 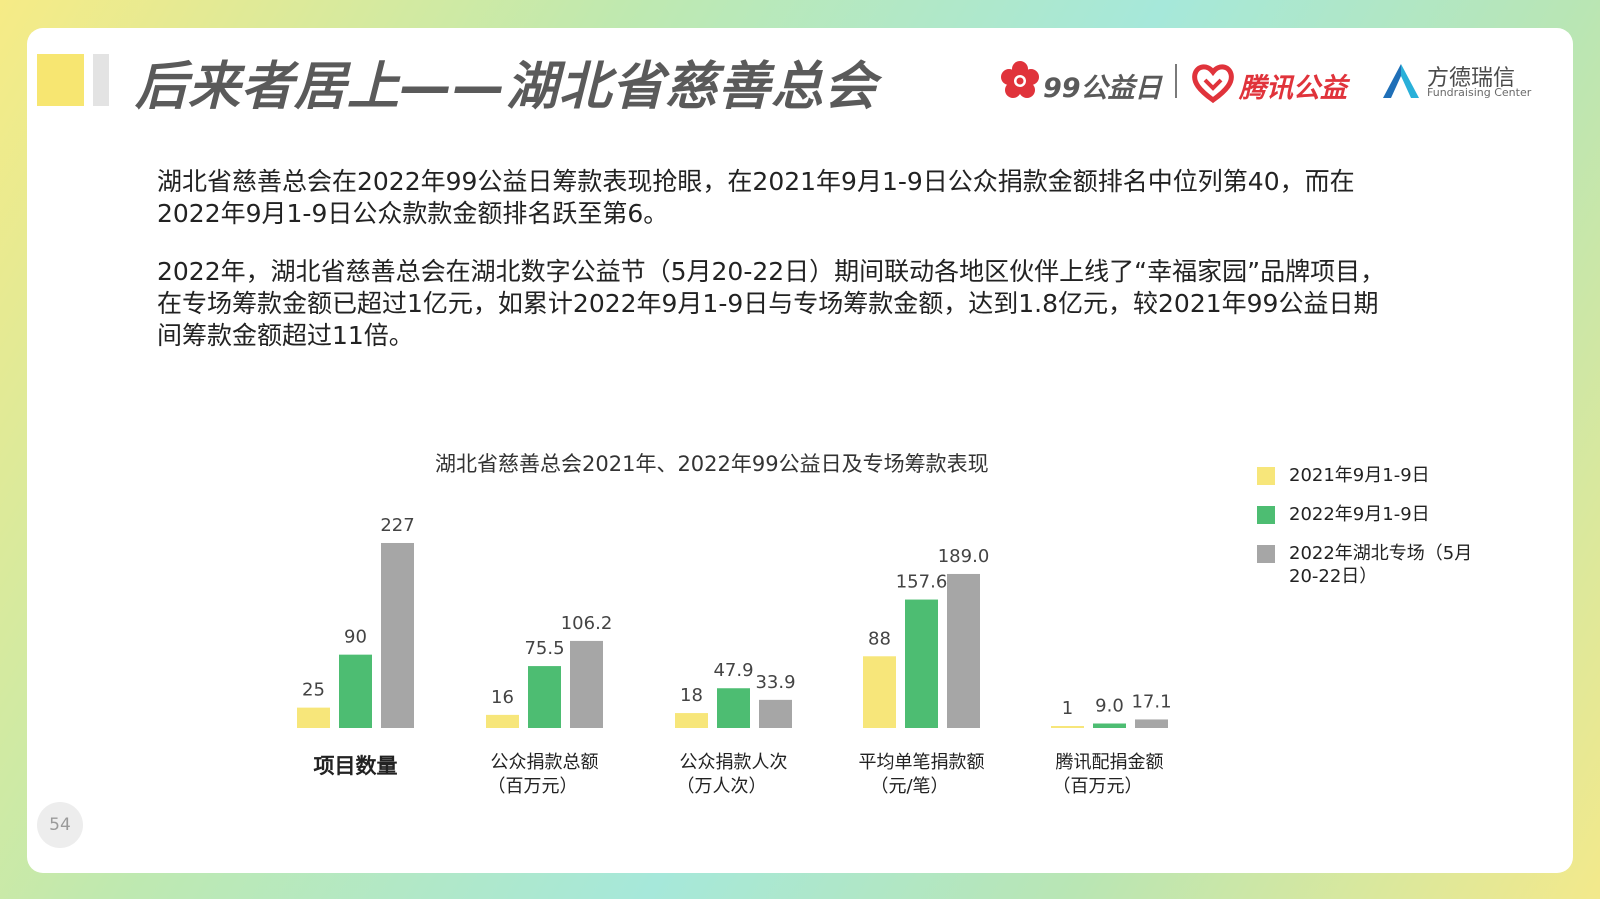 What do you see at coordinates (101, 80) in the screenshot?
I see `title-accent-gray` at bounding box center [101, 80].